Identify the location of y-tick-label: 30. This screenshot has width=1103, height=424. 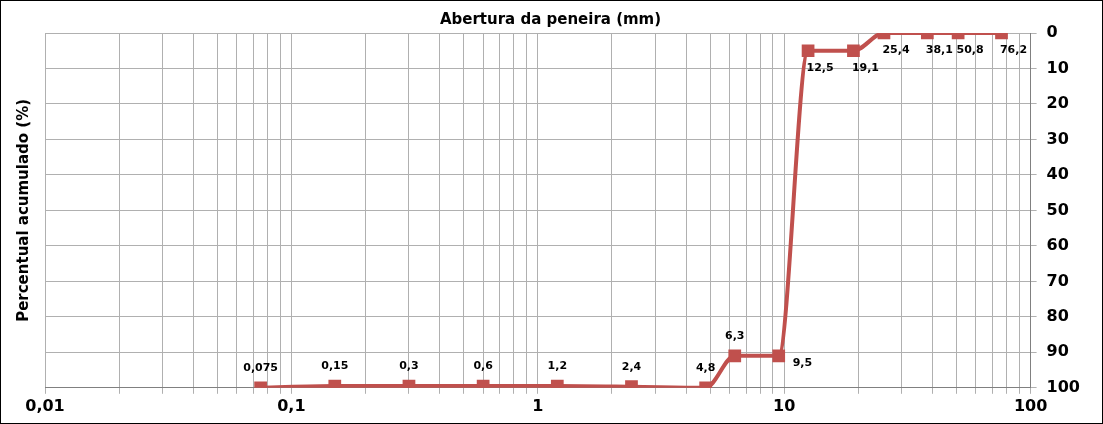
(1057, 138).